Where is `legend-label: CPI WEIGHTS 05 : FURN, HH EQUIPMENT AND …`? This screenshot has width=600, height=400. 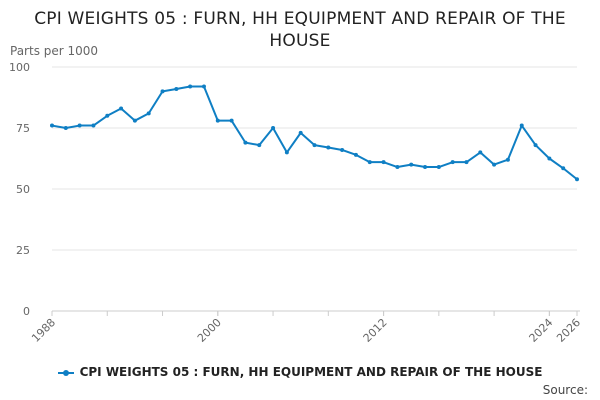
legend-label: CPI WEIGHTS 05 : FURN, HH EQUIPMENT AND … is located at coordinates (311, 372).